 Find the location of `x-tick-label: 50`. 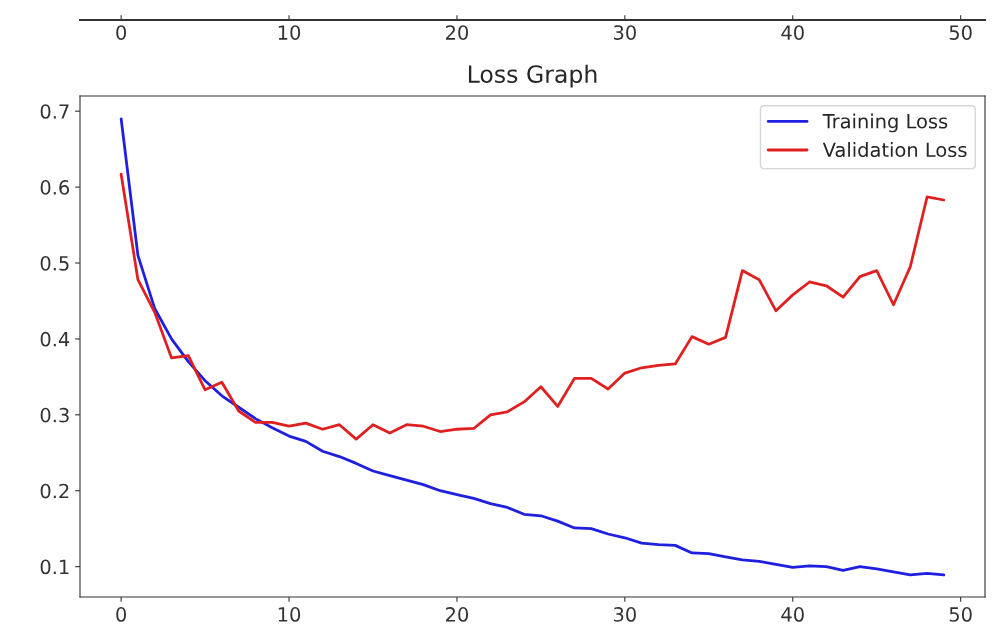

x-tick-label: 50 is located at coordinates (960, 614).